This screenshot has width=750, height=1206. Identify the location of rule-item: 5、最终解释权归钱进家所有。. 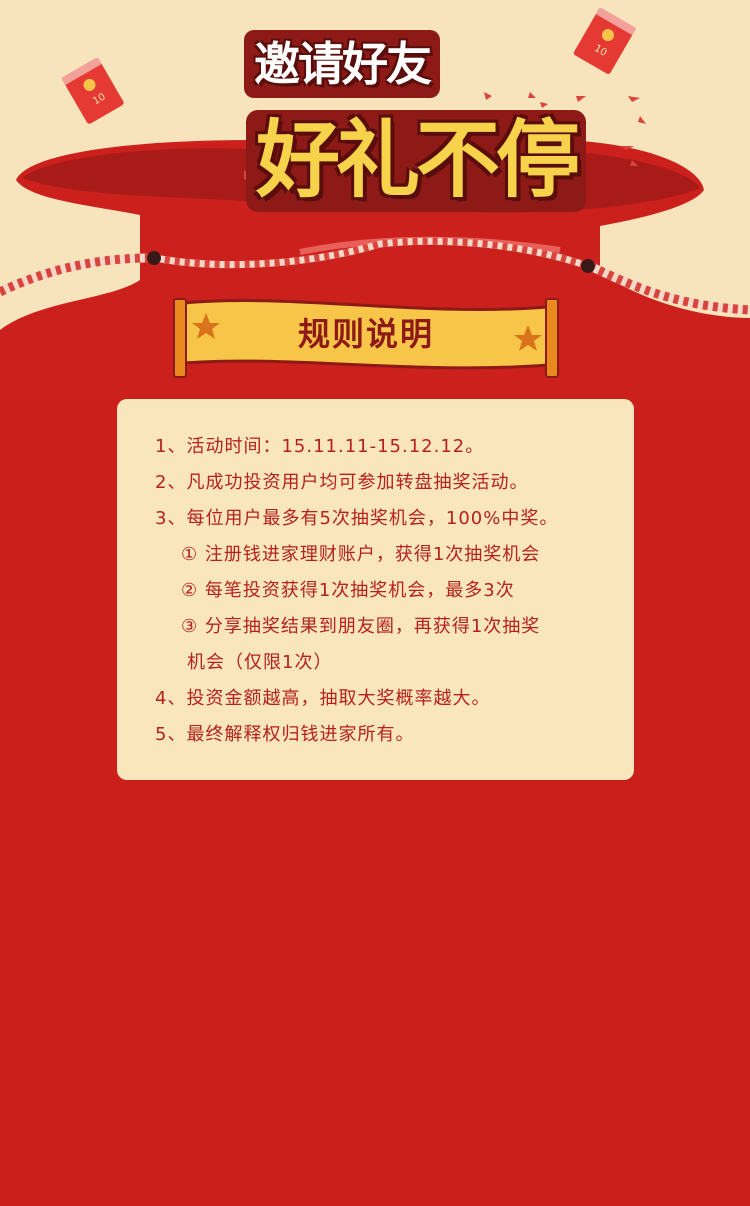
(285, 734).